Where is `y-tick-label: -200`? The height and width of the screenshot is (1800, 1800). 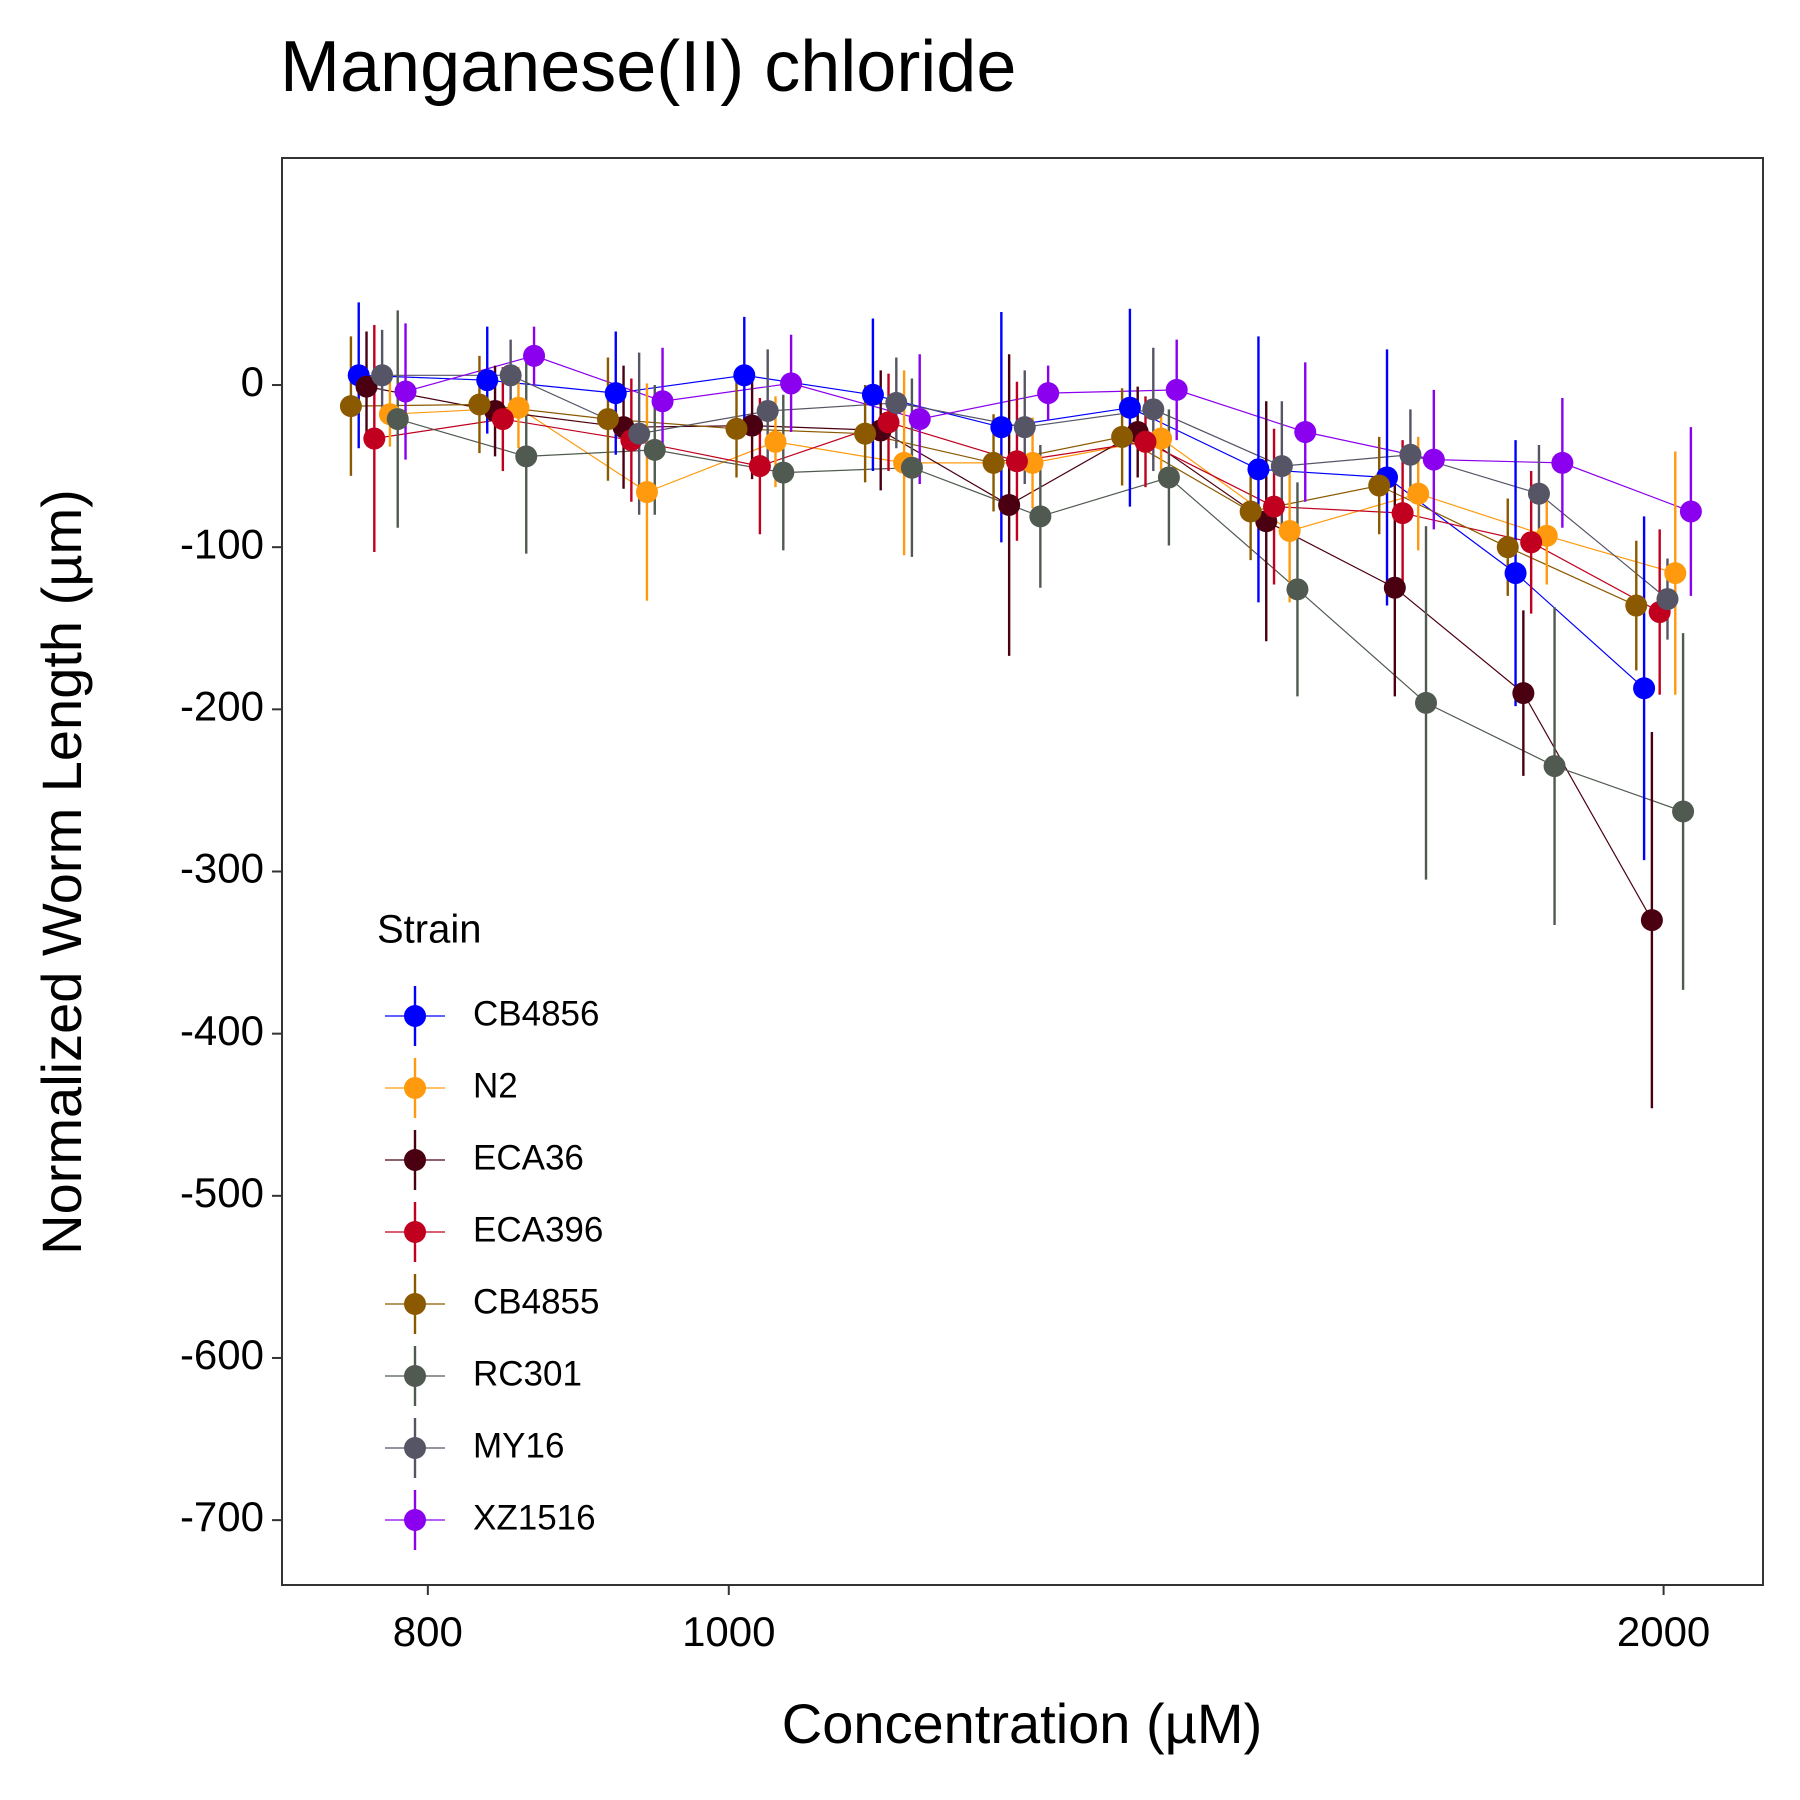 y-tick-label: -200 is located at coordinates (222, 705).